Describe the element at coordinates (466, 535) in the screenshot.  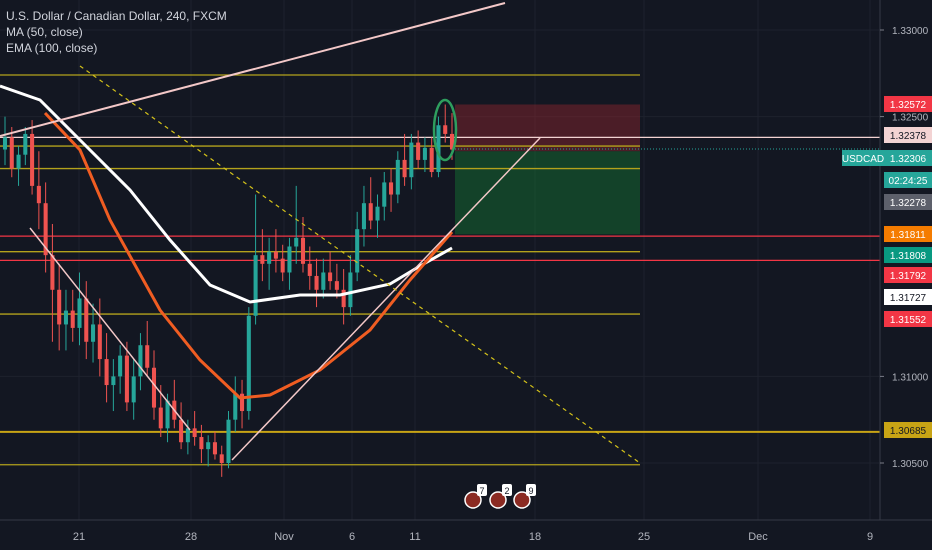
I see `time-axis-background` at that location.